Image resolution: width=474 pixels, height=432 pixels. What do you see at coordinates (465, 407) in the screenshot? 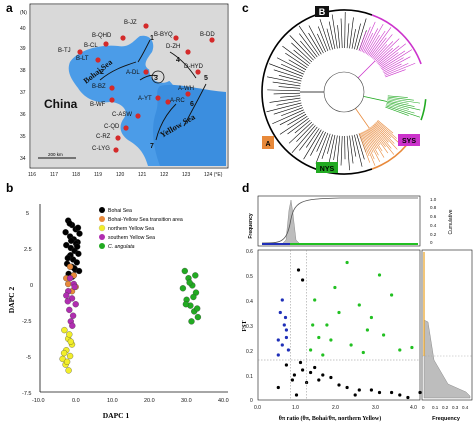
I see `svg-text: 0.4` at bounding box center [465, 407].